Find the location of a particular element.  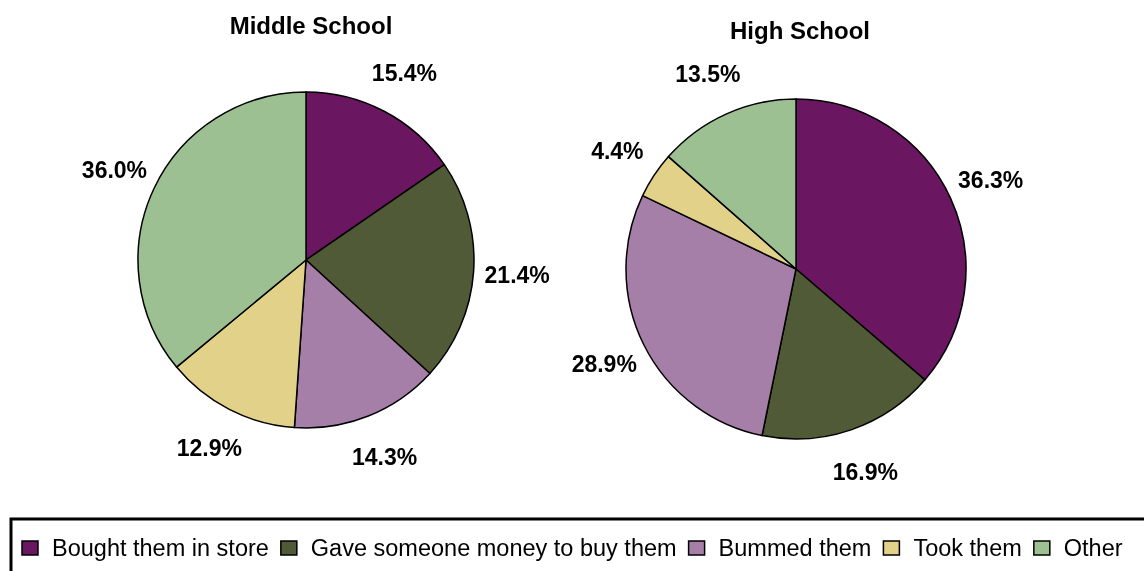

legend-label: Bought them in store is located at coordinates (160, 548).